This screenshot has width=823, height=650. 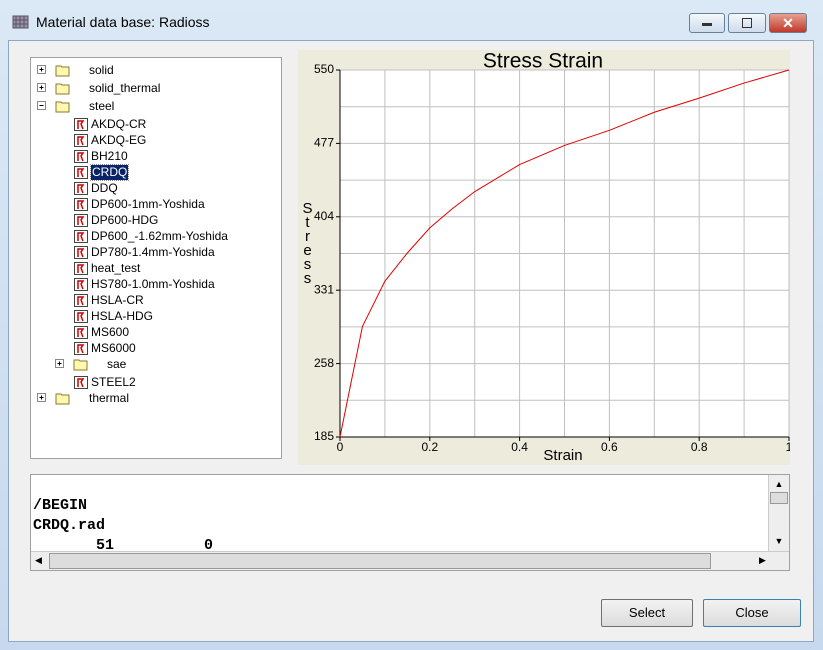 What do you see at coordinates (543, 61) in the screenshot?
I see `chart-title: Stress Strain` at bounding box center [543, 61].